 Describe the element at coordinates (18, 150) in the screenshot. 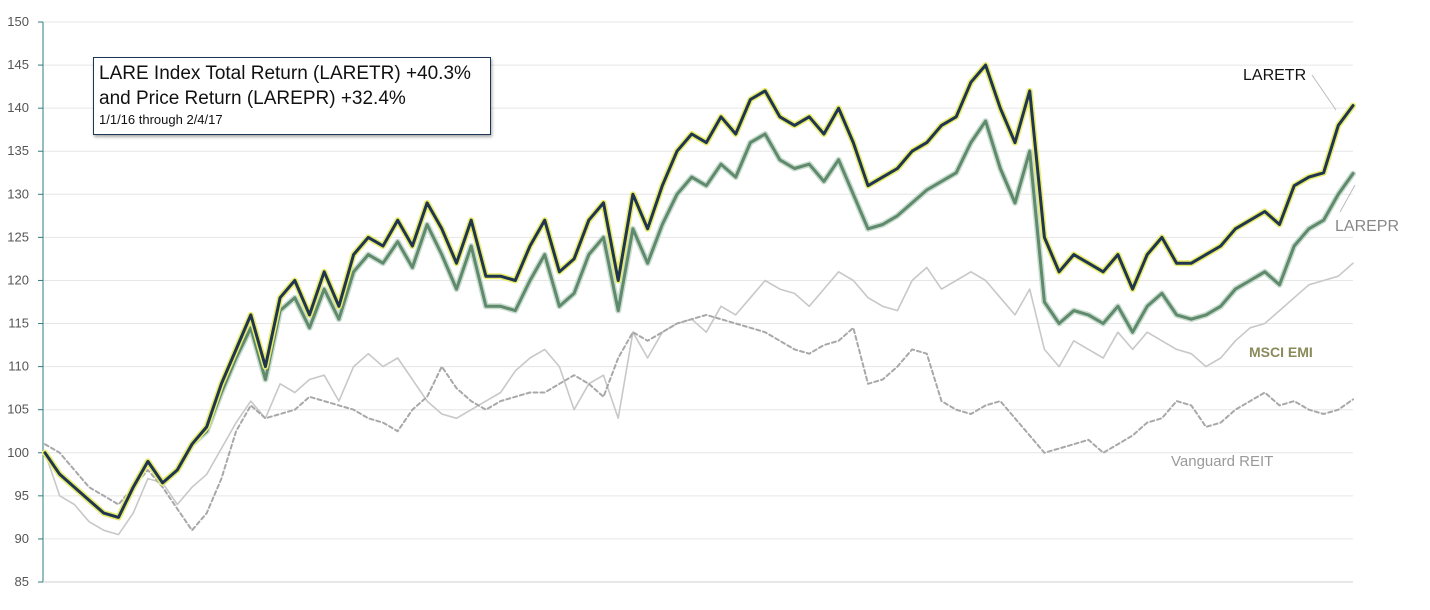

I see `y-tick-label: 135` at that location.